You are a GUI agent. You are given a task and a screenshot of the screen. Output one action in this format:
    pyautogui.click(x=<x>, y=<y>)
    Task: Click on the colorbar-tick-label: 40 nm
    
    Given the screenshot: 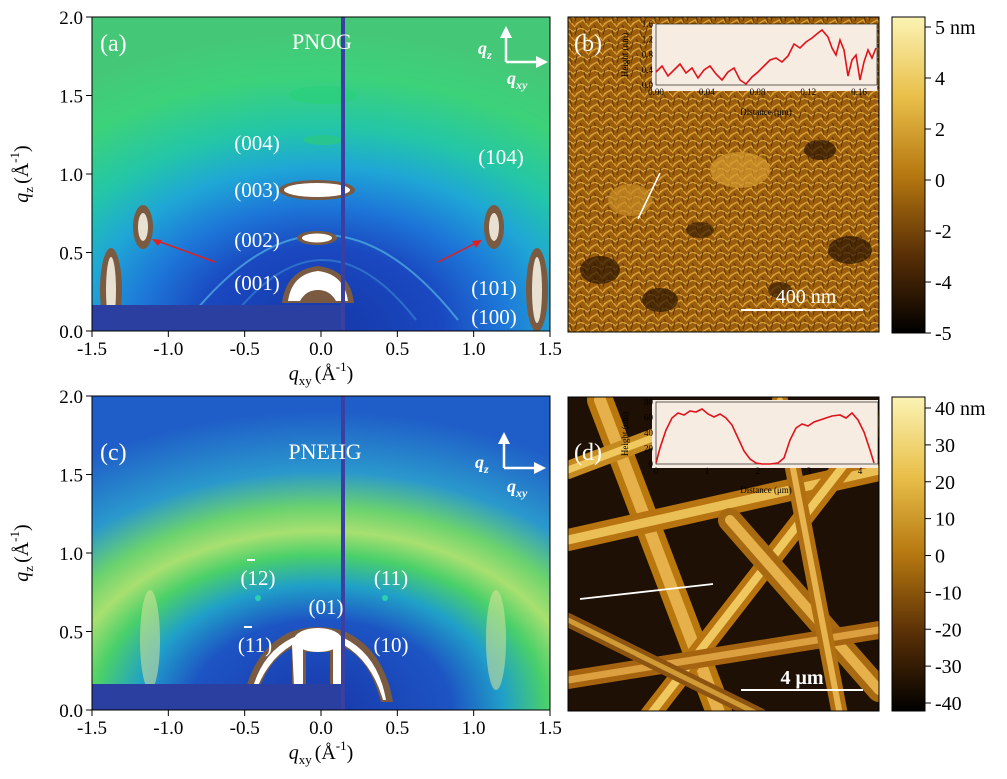 What is the action you would take?
    pyautogui.click(x=960, y=409)
    